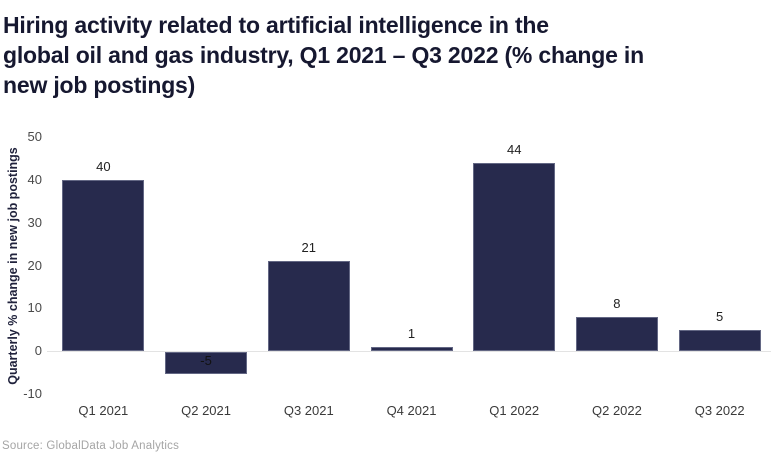 This screenshot has width=773, height=469. Describe the element at coordinates (34, 222) in the screenshot. I see `y-tick-label: 30` at that location.